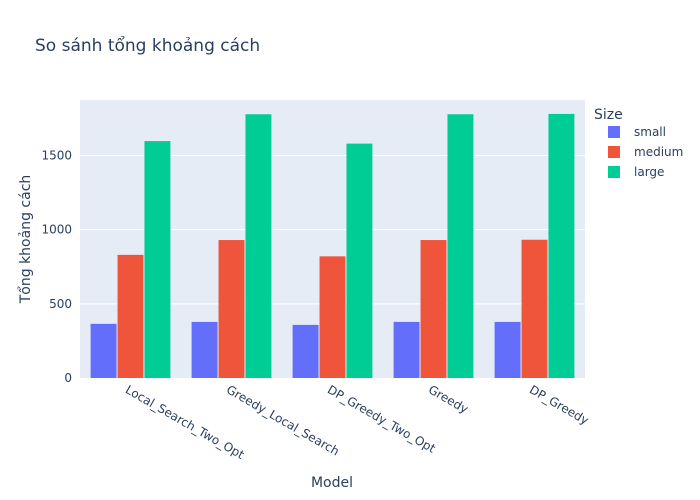 This screenshot has width=700, height=500. I want to click on y-tick-label: 1500, so click(56, 155).